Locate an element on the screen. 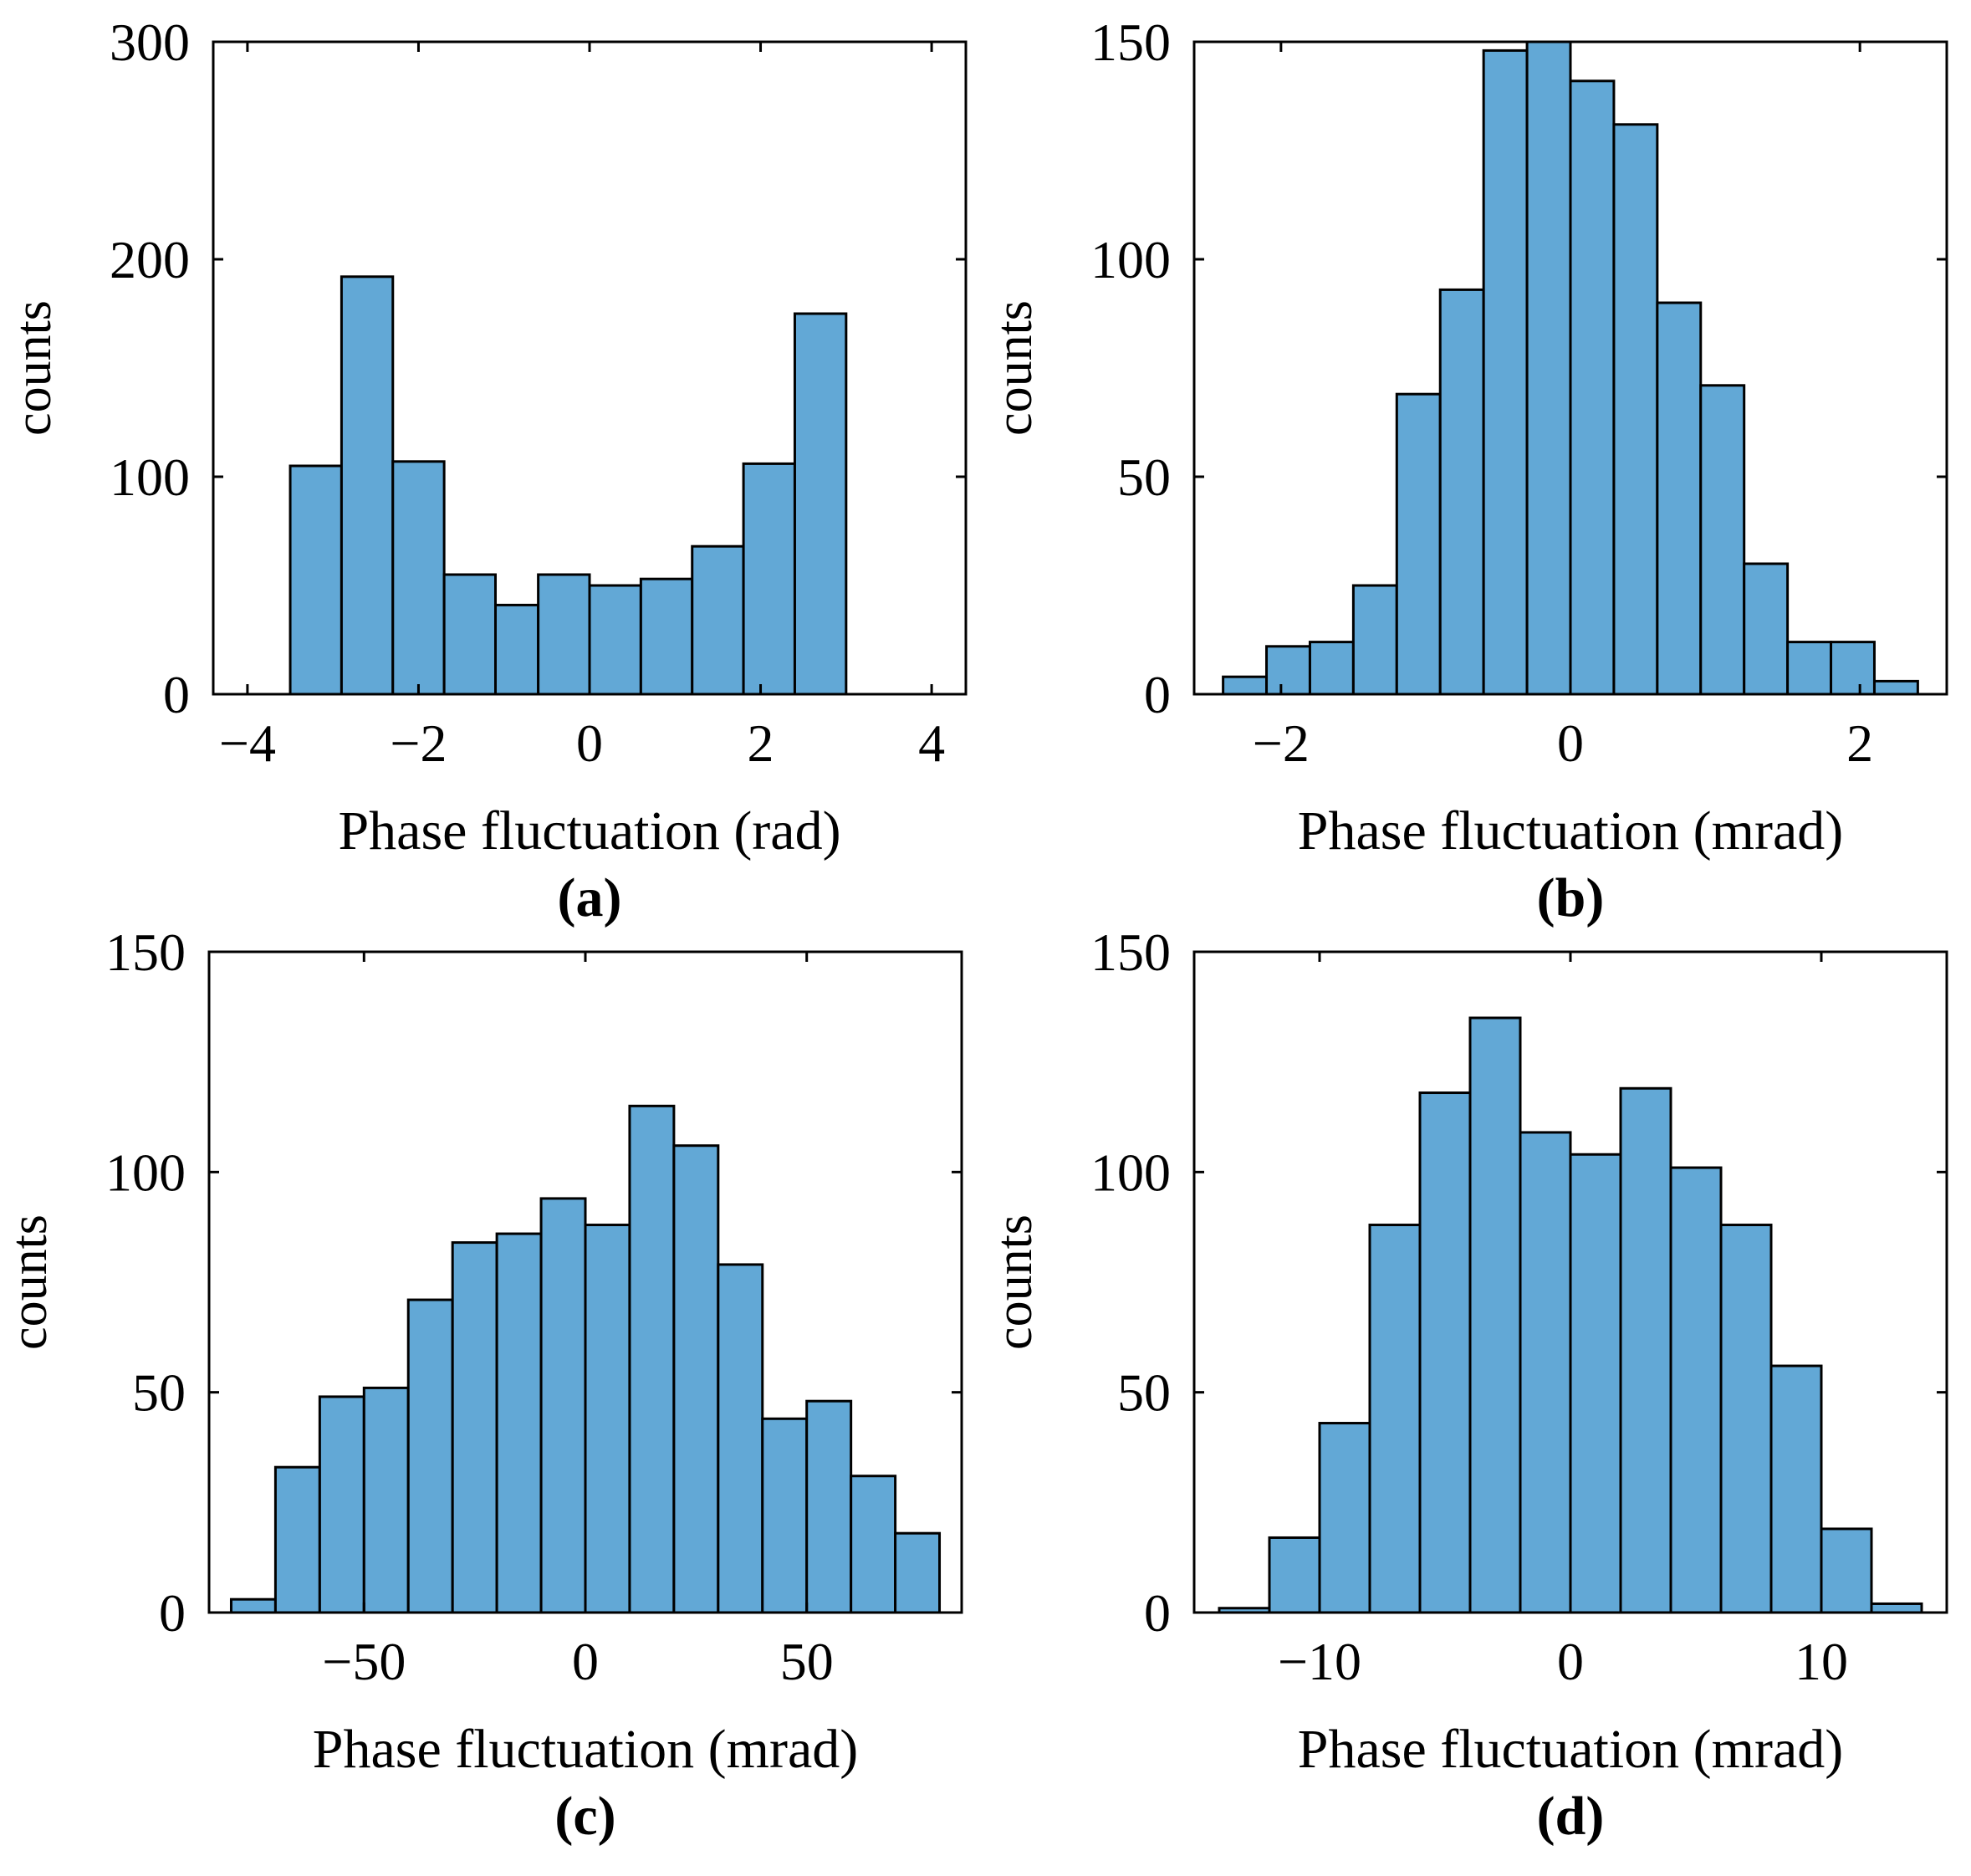 This screenshot has width=1971, height=1876. y-tick-label: 300 is located at coordinates (150, 43).